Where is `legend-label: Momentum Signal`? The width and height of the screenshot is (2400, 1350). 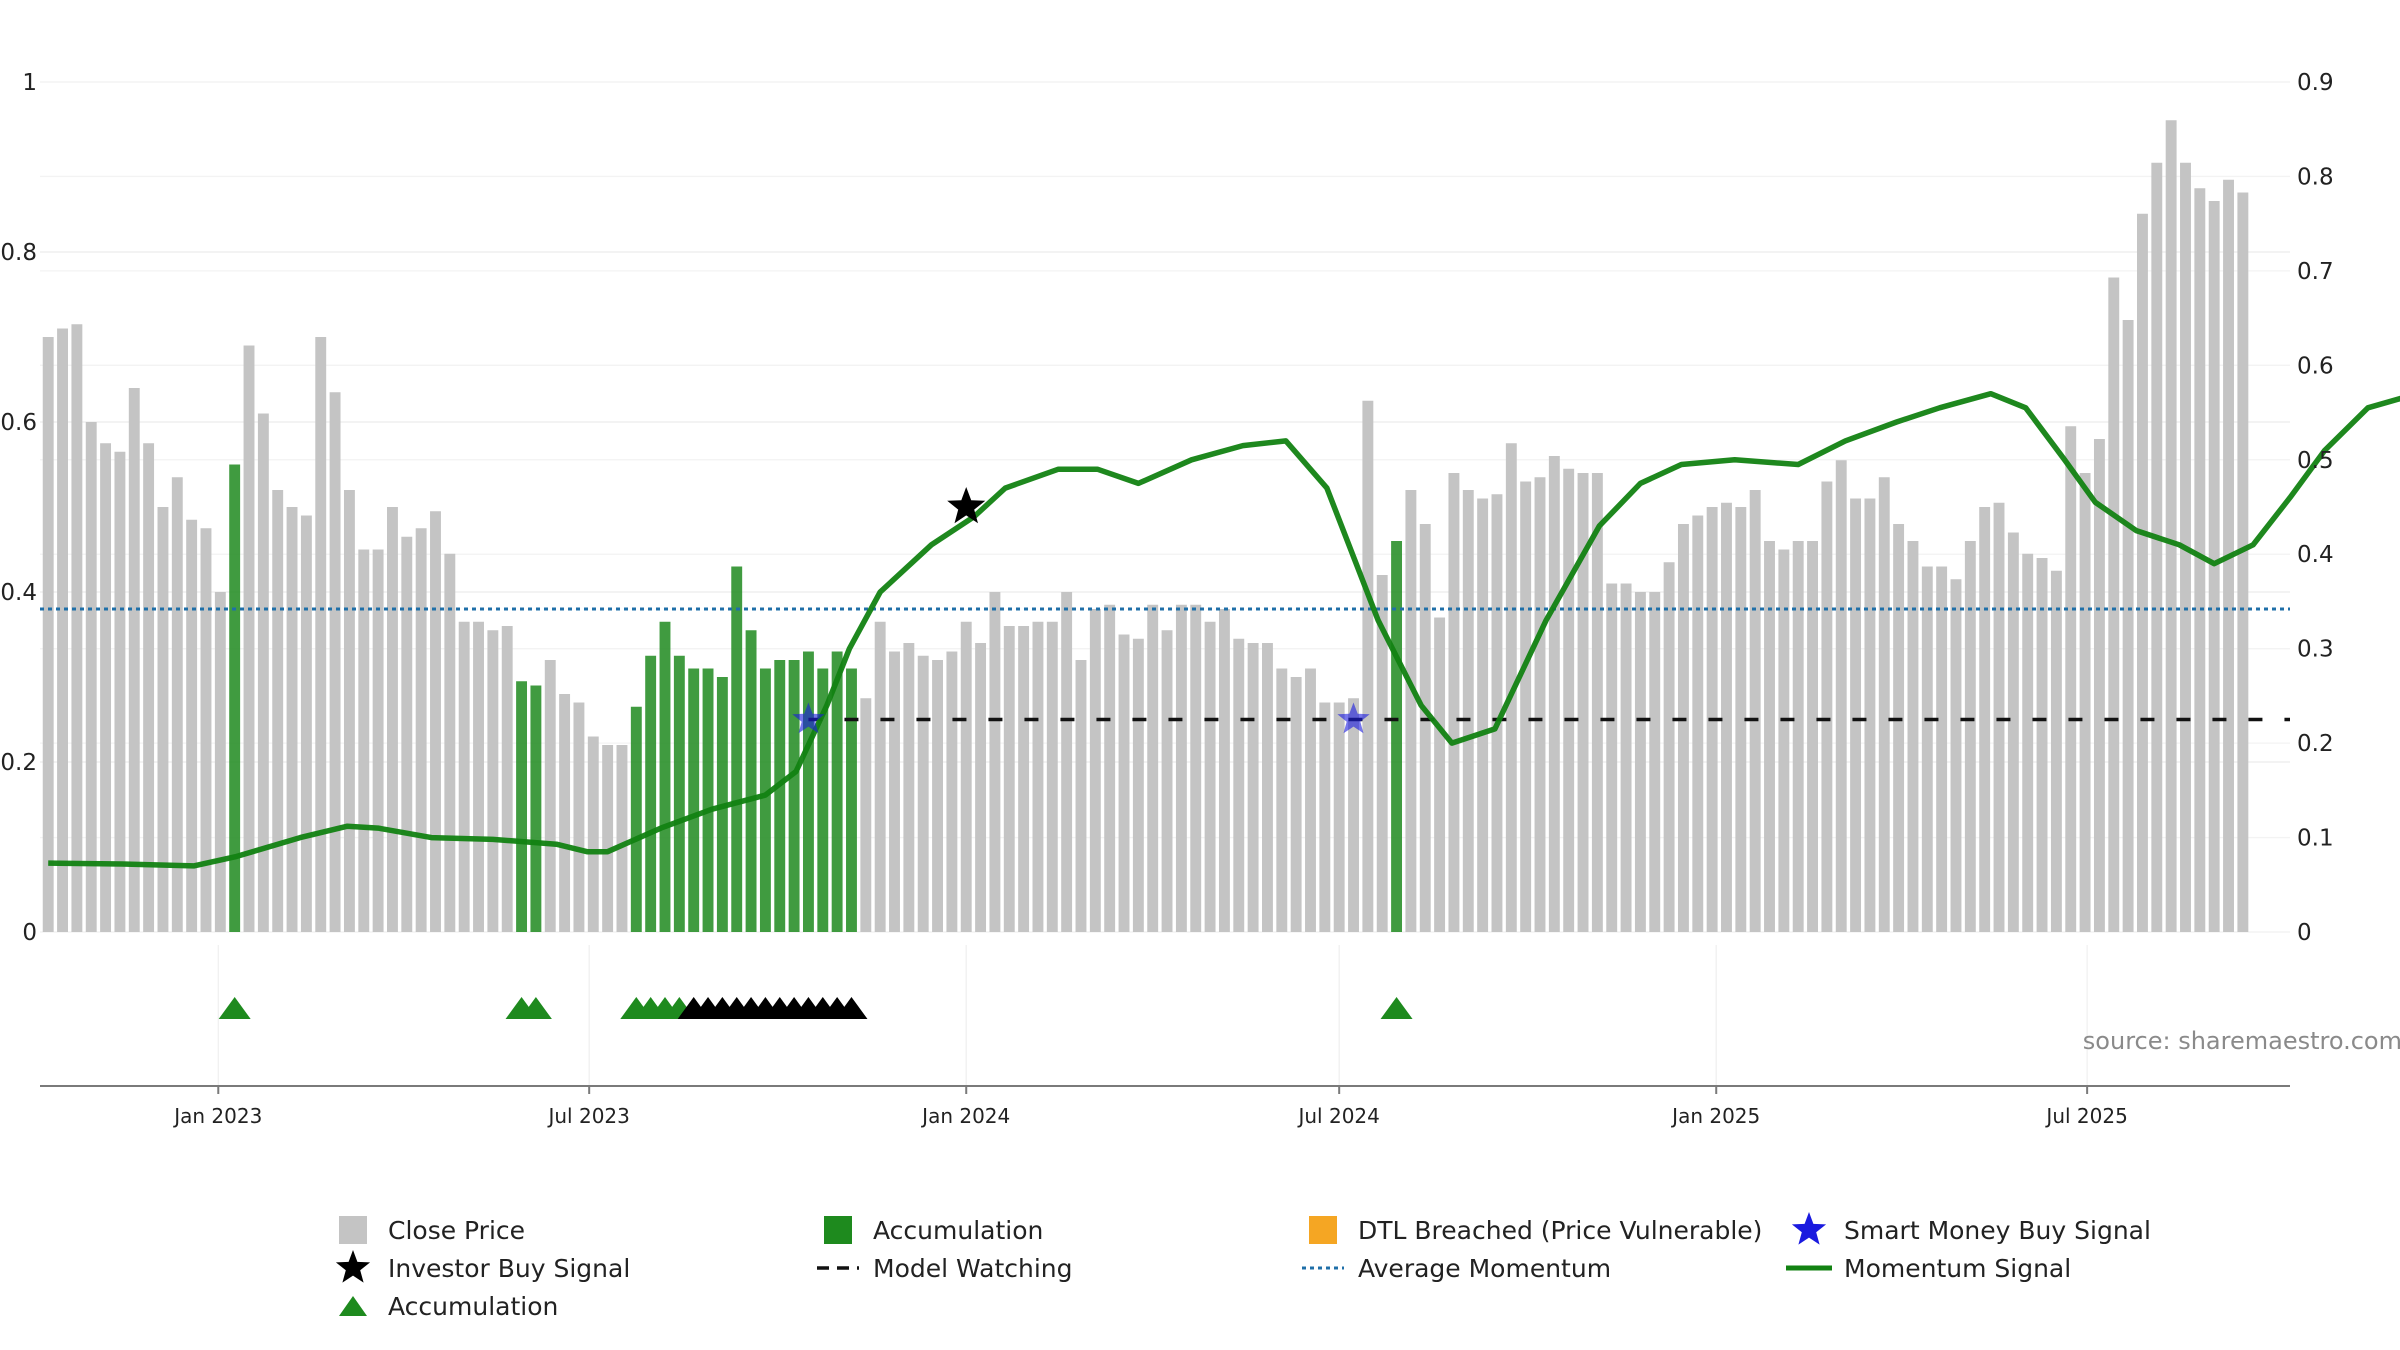
legend-label: Momentum Signal is located at coordinates (1958, 1268).